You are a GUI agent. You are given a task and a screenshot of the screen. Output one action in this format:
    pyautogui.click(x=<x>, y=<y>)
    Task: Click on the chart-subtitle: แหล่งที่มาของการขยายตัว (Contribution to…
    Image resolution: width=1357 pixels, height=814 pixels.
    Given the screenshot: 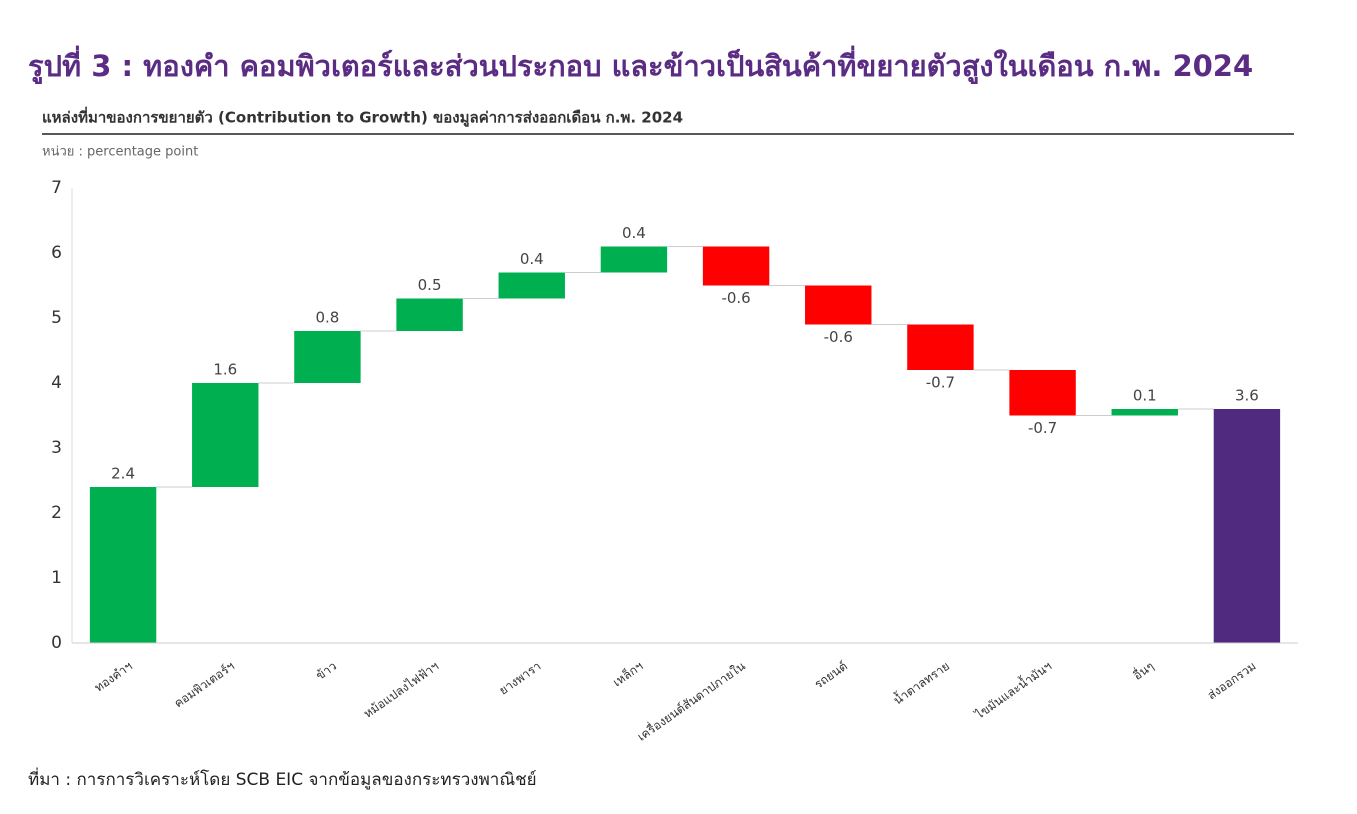 What is the action you would take?
    pyautogui.click(x=362, y=117)
    